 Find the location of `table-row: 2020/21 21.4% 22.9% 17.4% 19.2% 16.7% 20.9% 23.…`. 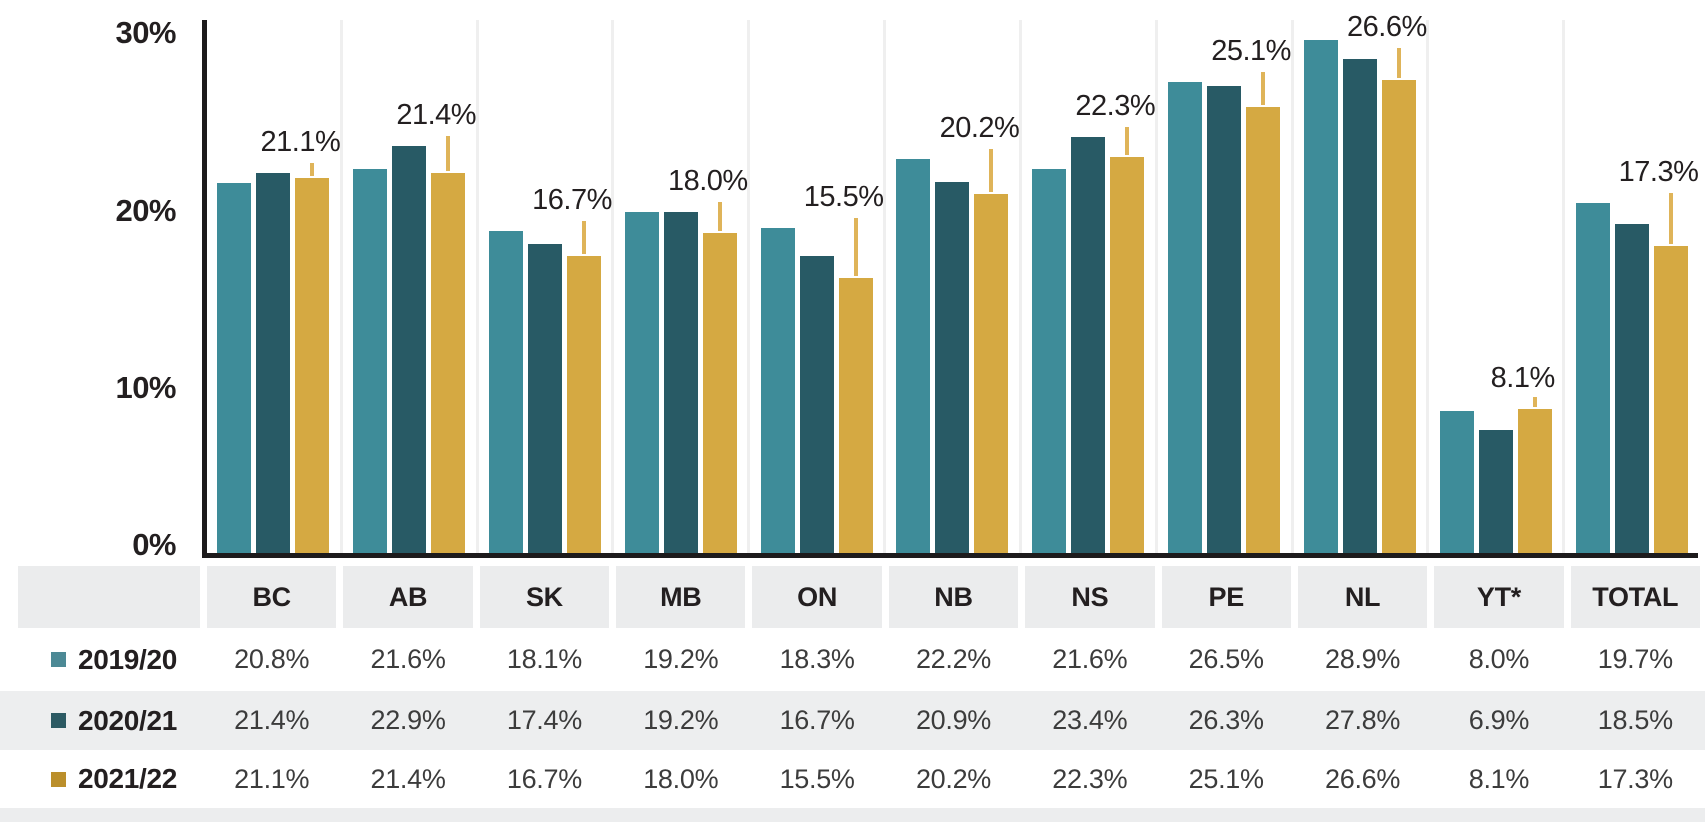

table-row: 2020/21 21.4% 22.9% 17.4% 19.2% 16.7% 20.9% 23.… is located at coordinates (852, 720).